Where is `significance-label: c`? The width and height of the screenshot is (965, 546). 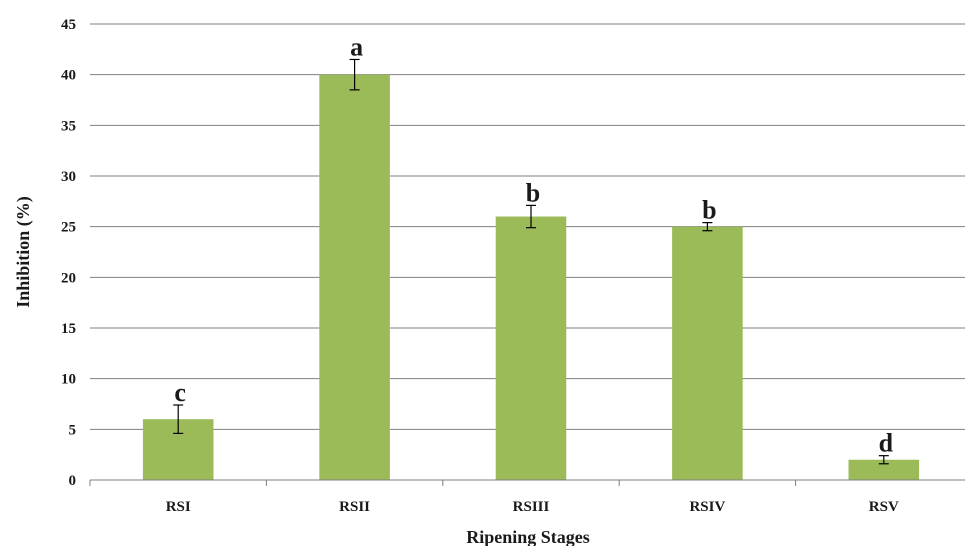
significance-label: c is located at coordinates (180, 392).